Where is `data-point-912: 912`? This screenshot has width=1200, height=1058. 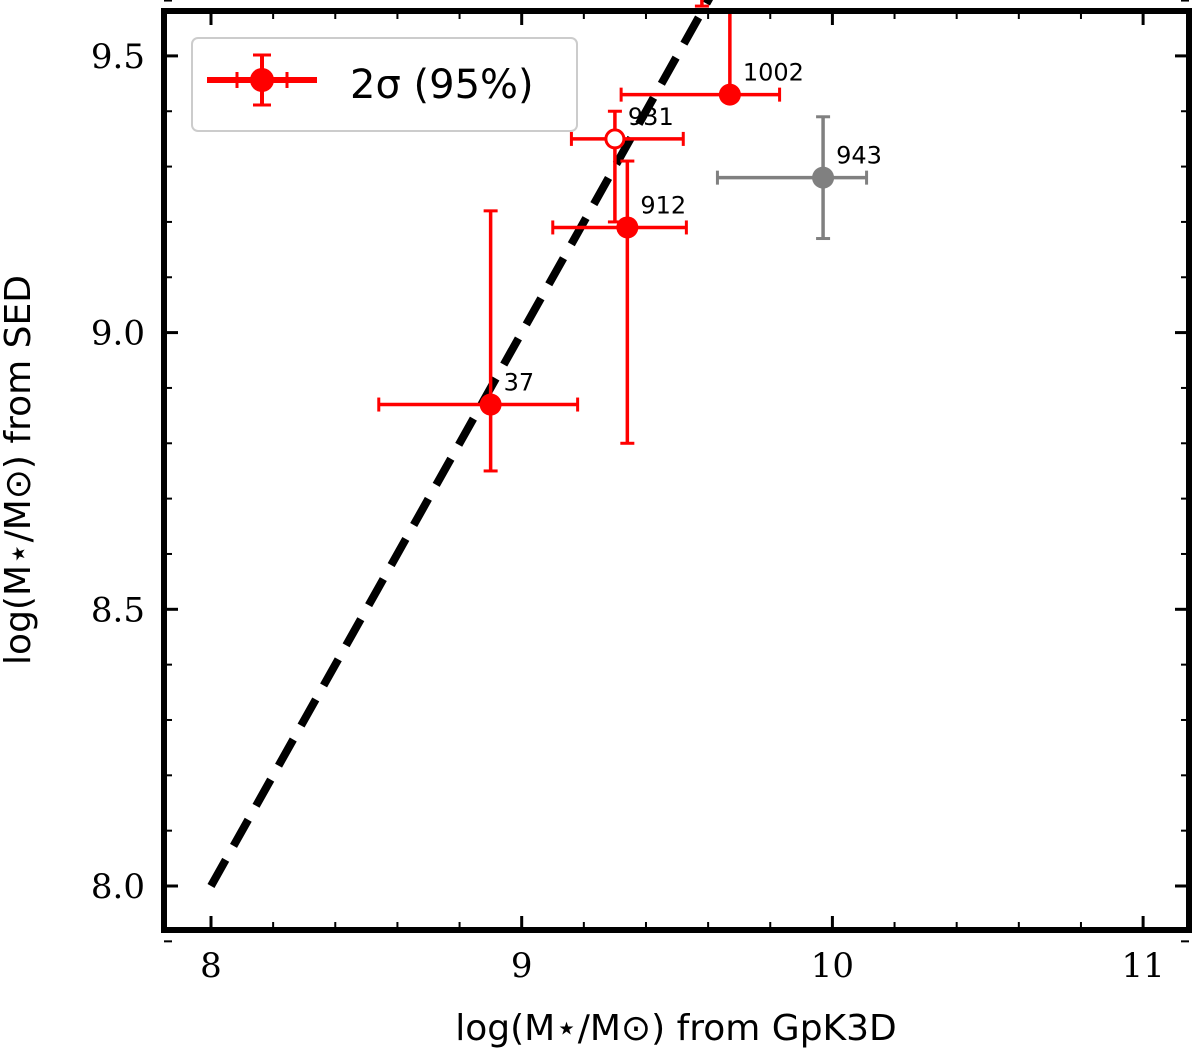
data-point-912: 912 is located at coordinates (619, 302).